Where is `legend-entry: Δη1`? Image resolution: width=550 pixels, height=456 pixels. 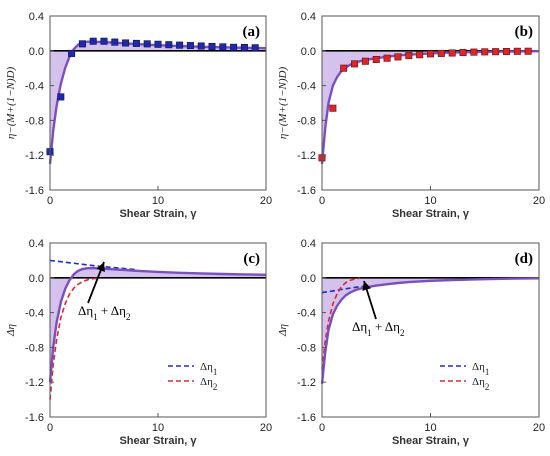 legend-entry: Δη1 is located at coordinates (208, 369).